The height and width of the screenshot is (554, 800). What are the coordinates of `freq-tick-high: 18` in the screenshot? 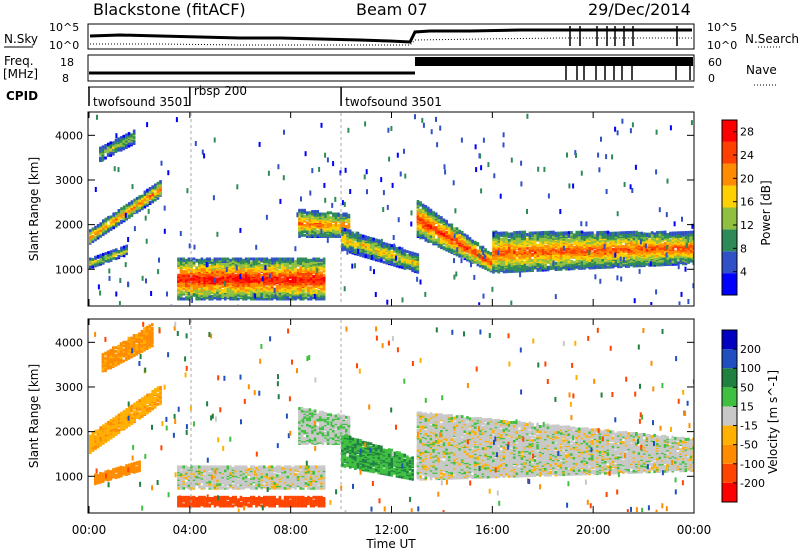 It's located at (67, 62).